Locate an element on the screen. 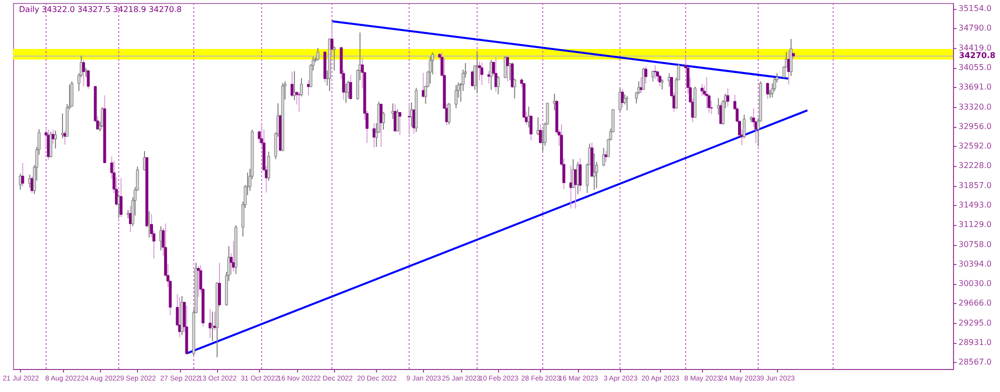  y-tick-label: 34419.0 is located at coordinates (975, 48).